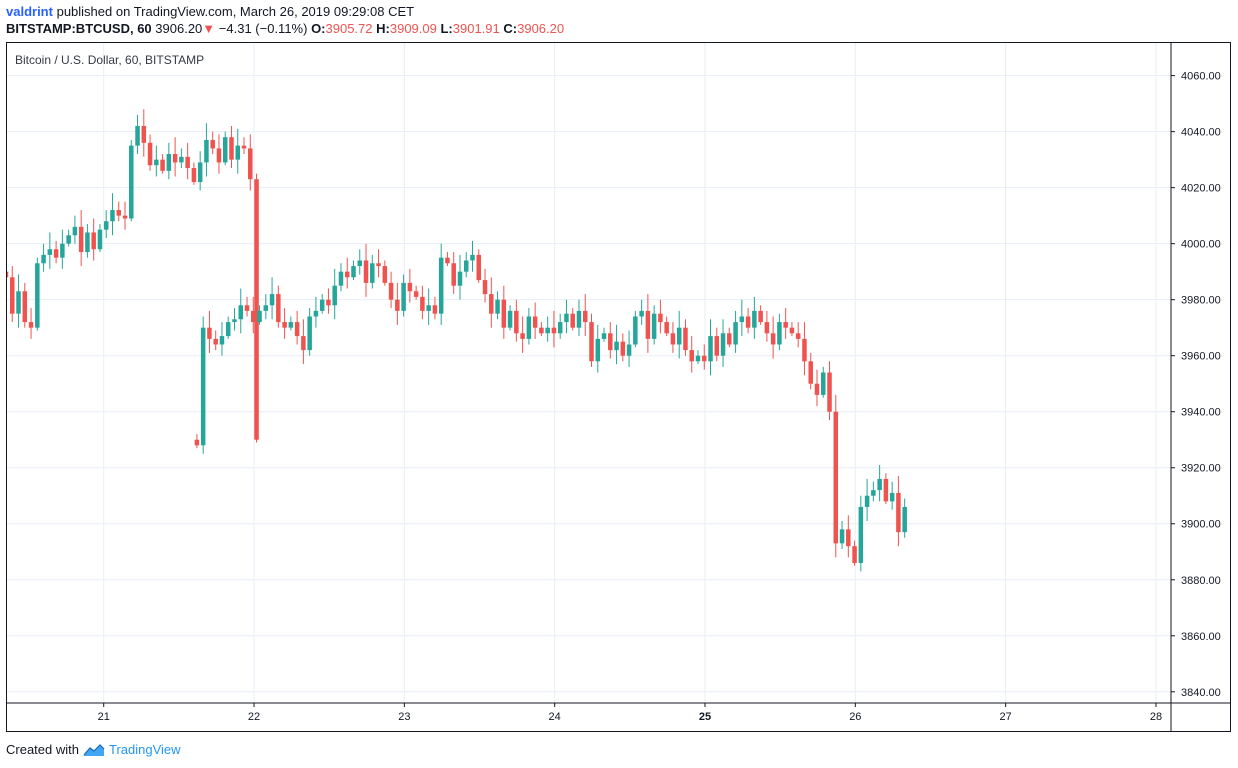 The image size is (1238, 768). I want to click on tradingview-brand-link: TradingView, so click(144, 749).